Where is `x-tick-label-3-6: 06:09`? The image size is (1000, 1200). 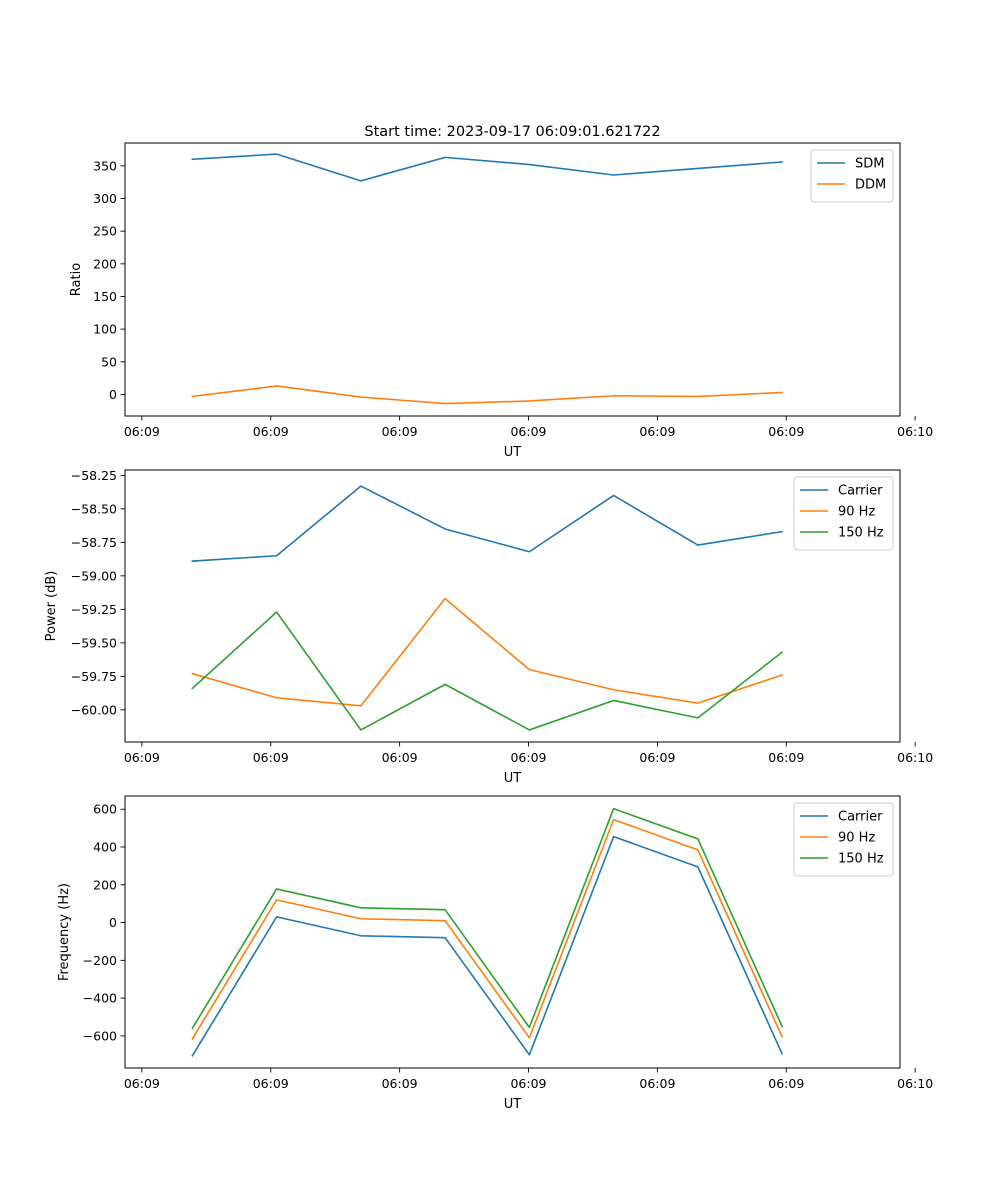 x-tick-label-3-6: 06:09 is located at coordinates (786, 1083).